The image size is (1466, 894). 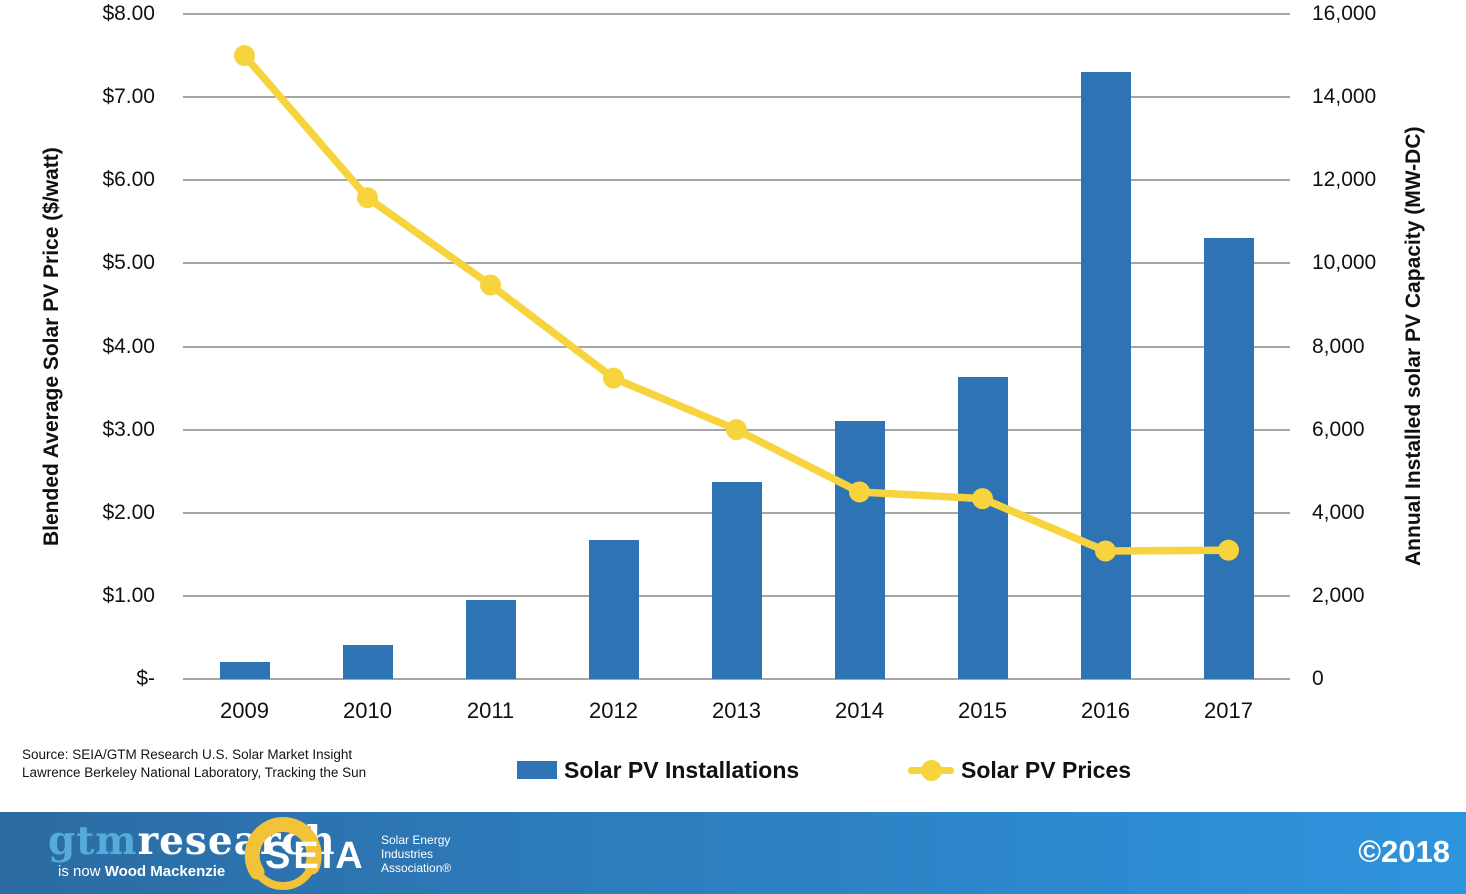 What do you see at coordinates (367, 198) in the screenshot?
I see `price-point-2010` at bounding box center [367, 198].